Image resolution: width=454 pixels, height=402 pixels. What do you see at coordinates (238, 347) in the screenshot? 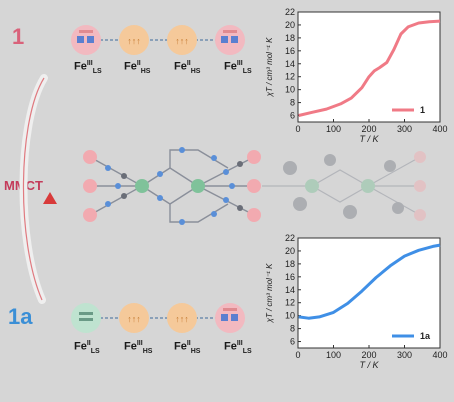
I see `bottom-site-4-label: FeIIILS` at bounding box center [238, 347].